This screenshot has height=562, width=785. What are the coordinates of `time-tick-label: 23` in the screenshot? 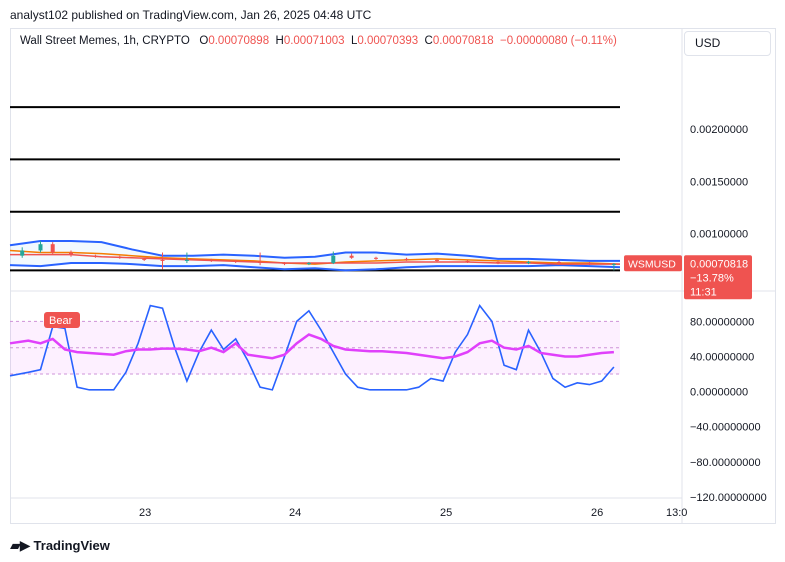 It's located at (145, 513).